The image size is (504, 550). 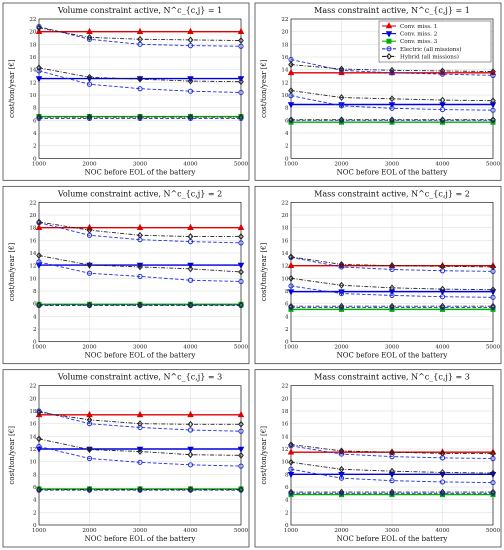 I want to click on y-tick-label: 0, so click(x=287, y=159).